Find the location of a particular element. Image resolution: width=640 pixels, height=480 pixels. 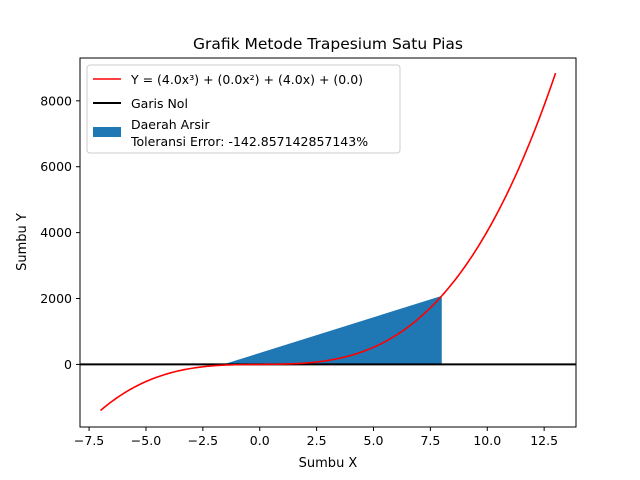

x-tick-label: −2.5 is located at coordinates (203, 440).